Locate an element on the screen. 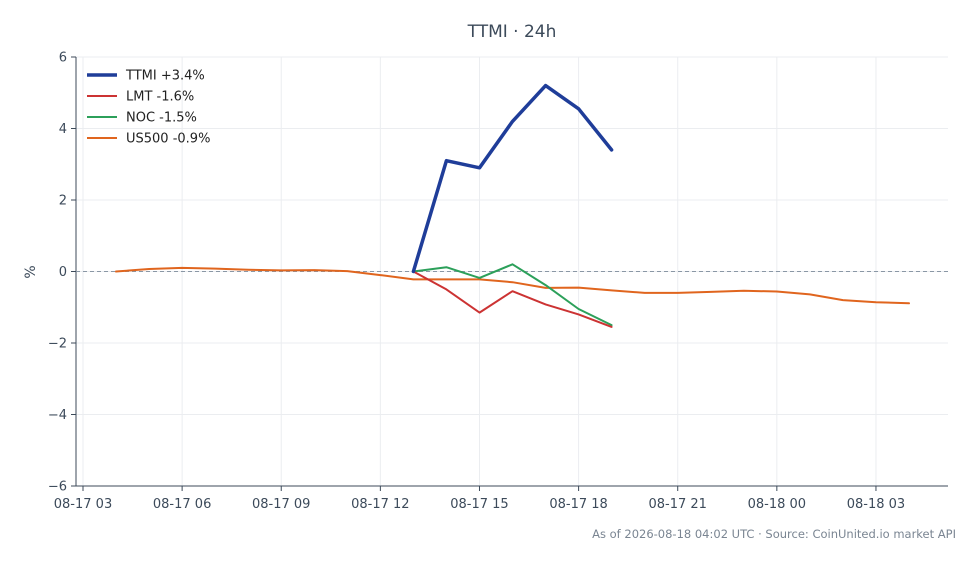 This screenshot has width=980, height=564. y-tick-label: −6 is located at coordinates (57, 487).